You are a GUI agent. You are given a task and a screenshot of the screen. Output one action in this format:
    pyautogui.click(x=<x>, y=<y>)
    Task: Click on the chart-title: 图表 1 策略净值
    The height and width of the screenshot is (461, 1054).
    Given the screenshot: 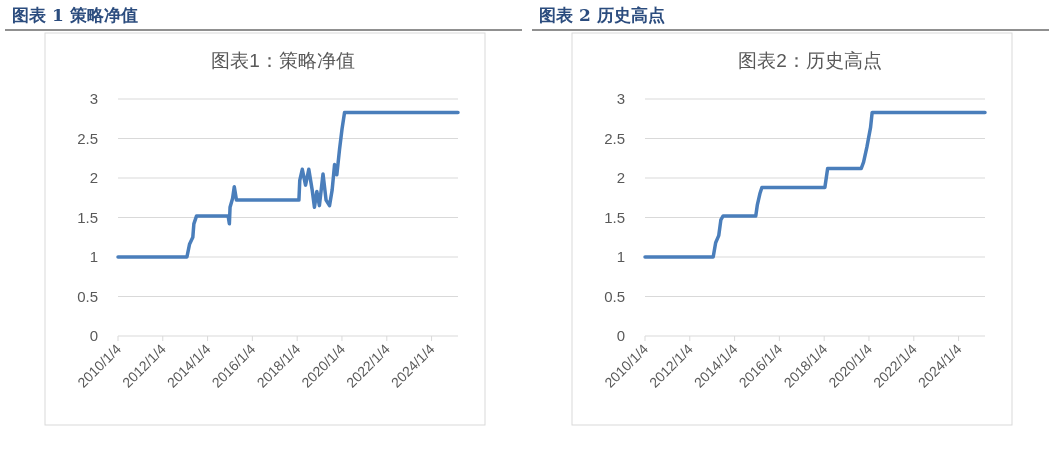 What is the action you would take?
    pyautogui.click(x=75, y=15)
    